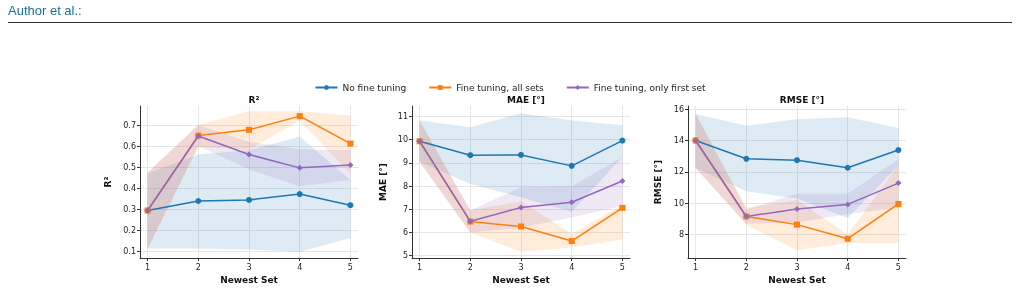 The width and height of the screenshot is (1018, 290). What do you see at coordinates (500, 87) in the screenshot?
I see `legend-label: Fine tuning, all sets` at bounding box center [500, 87].